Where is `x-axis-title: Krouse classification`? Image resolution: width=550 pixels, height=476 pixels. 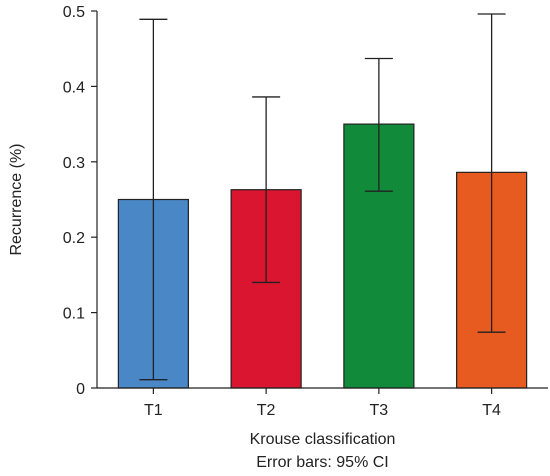 x-axis-title: Krouse classification is located at coordinates (323, 439).